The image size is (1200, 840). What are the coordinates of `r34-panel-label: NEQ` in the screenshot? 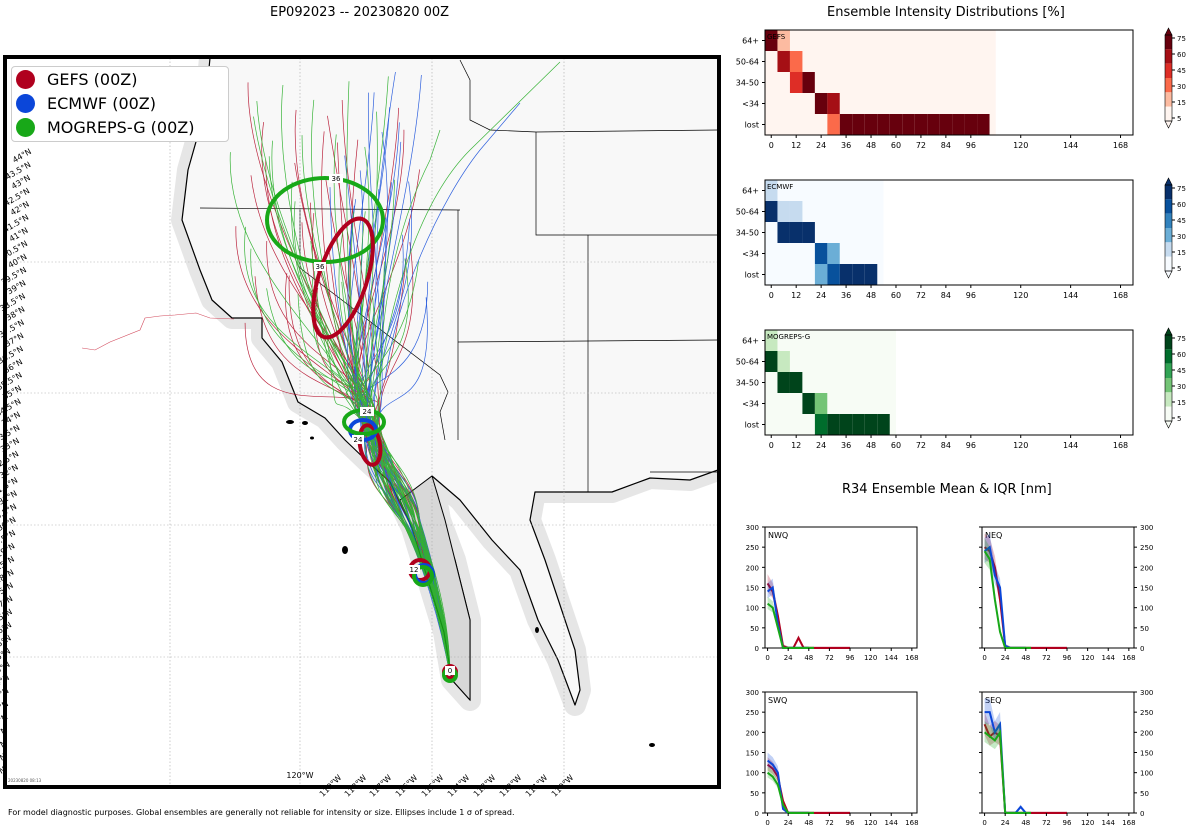 It's located at (993, 535).